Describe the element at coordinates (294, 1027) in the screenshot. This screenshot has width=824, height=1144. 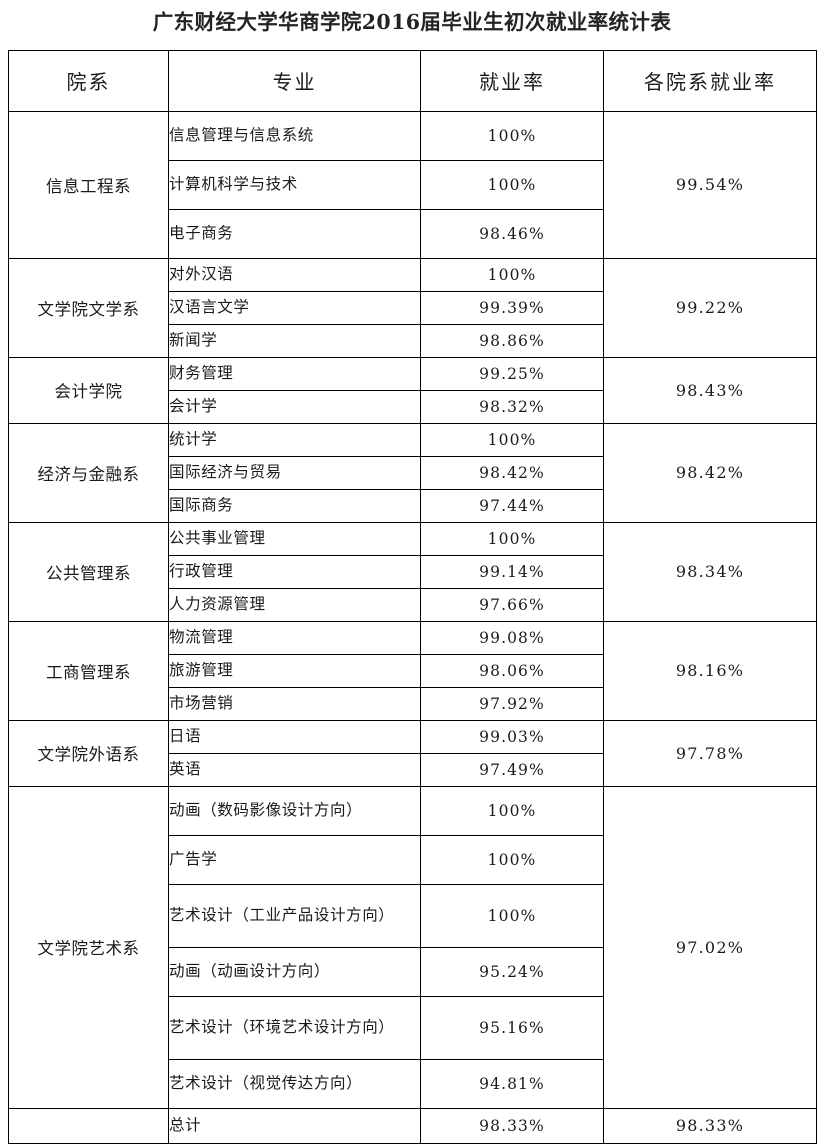
I see `major-name: 艺术设计（环境艺术设计方向）` at that location.